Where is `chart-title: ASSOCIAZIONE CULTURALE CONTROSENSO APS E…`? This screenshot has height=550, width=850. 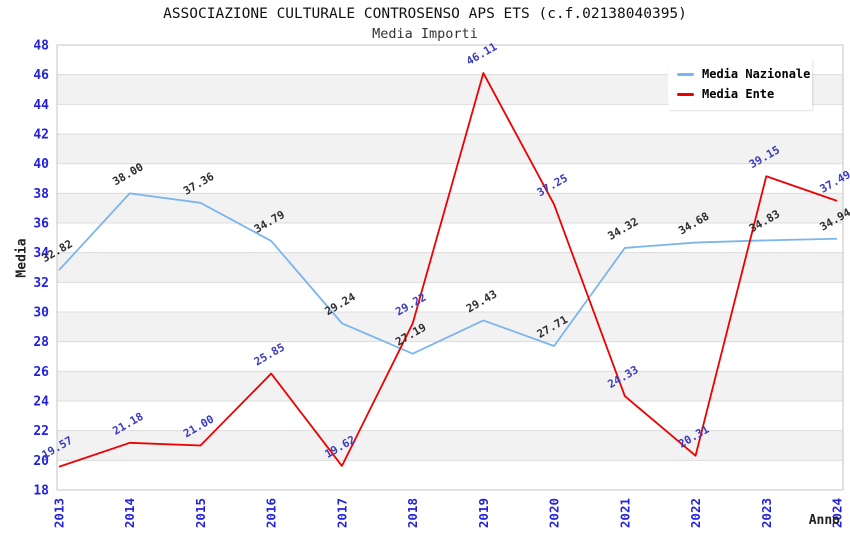
chart-title: ASSOCIAZIONE CULTURALE CONTROSENSO APS E… is located at coordinates (425, 14).